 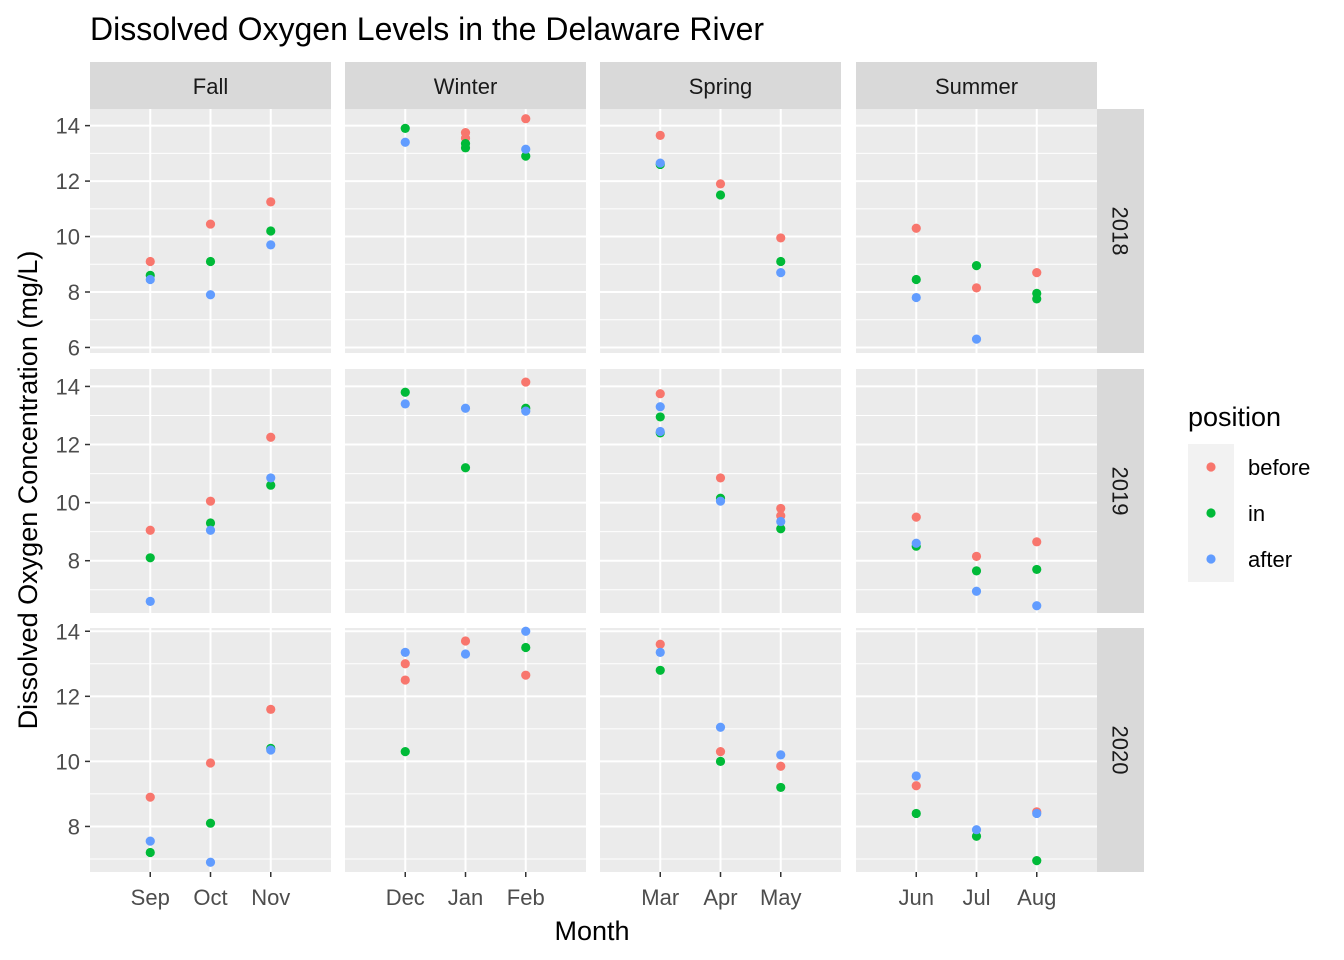 What do you see at coordinates (1211, 513) in the screenshot?
I see `legend-key-in` at bounding box center [1211, 513].